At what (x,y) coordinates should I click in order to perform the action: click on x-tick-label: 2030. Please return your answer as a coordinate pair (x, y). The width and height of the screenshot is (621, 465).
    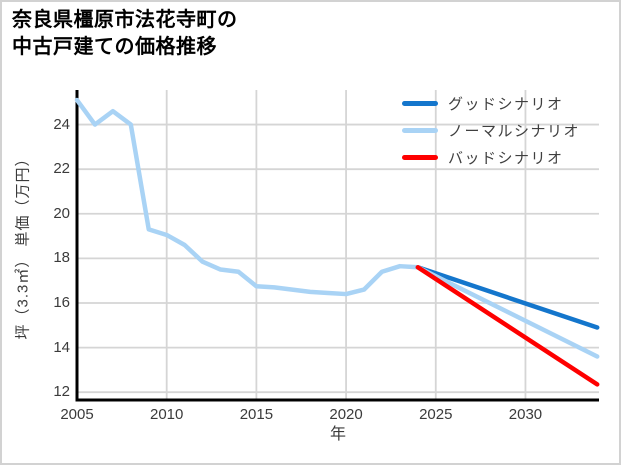
    Looking at the image, I should click on (525, 414).